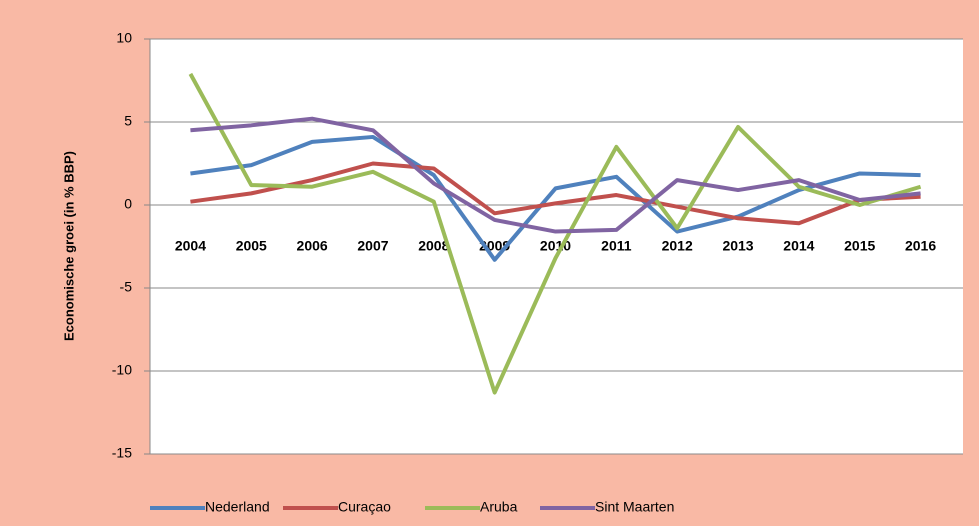 This screenshot has width=979, height=526. Describe the element at coordinates (364, 507) in the screenshot. I see `legend-label: Curaçao` at that location.